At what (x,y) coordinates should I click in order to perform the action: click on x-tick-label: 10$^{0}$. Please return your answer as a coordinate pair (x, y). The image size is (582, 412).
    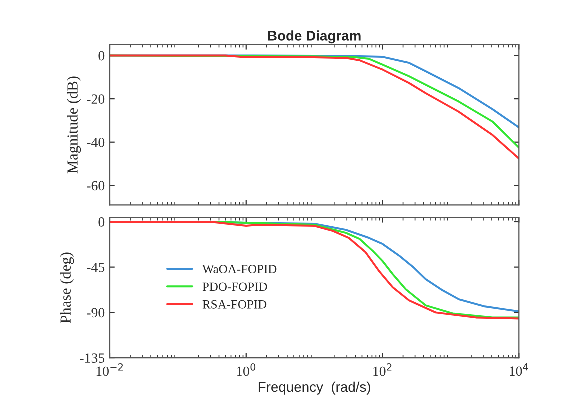
    Looking at the image, I should click on (246, 370).